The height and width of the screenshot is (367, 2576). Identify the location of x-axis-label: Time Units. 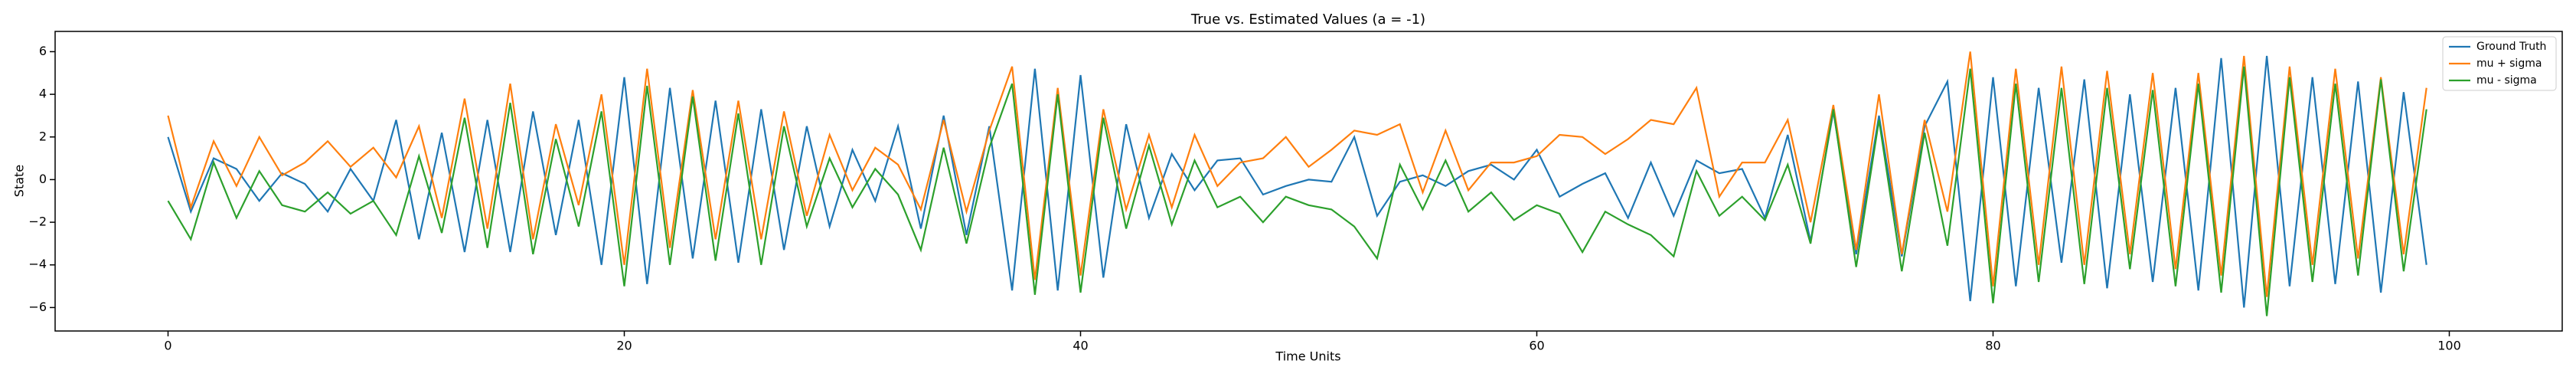
(1307, 356).